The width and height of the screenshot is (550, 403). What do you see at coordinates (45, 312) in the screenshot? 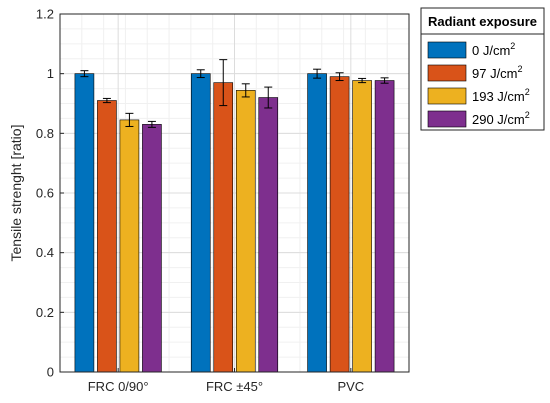
I see `y-tick-label: 0.2` at bounding box center [45, 312].